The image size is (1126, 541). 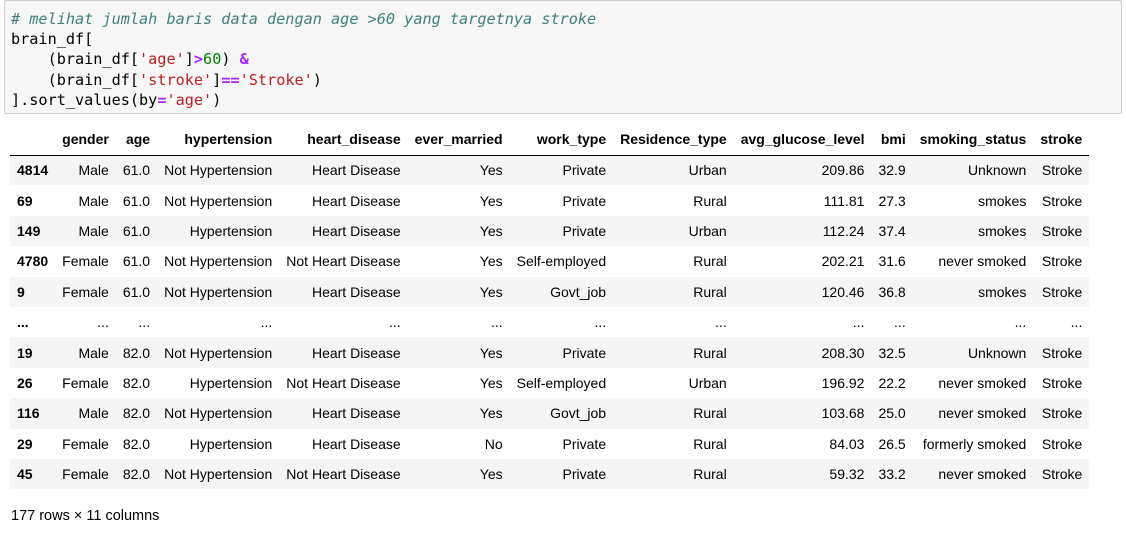 I want to click on table-cell: 37.4, so click(x=892, y=230).